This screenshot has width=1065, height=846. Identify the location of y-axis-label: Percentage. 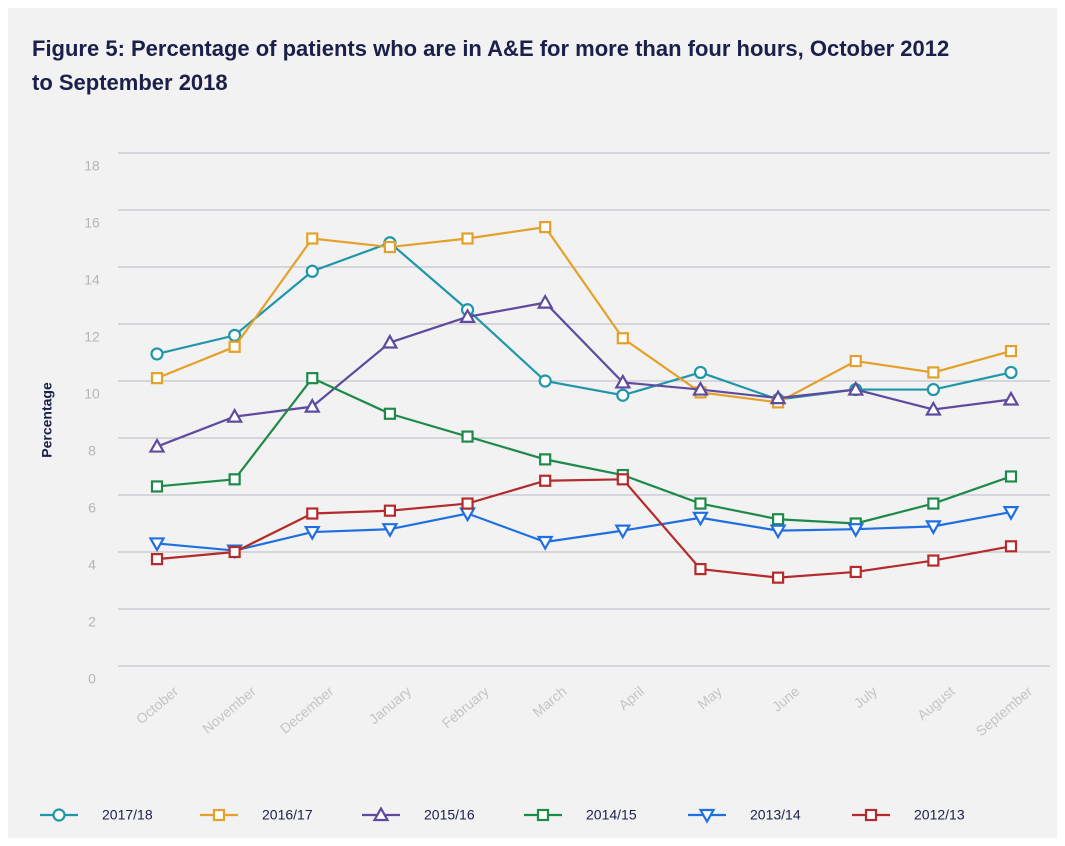
(47, 420).